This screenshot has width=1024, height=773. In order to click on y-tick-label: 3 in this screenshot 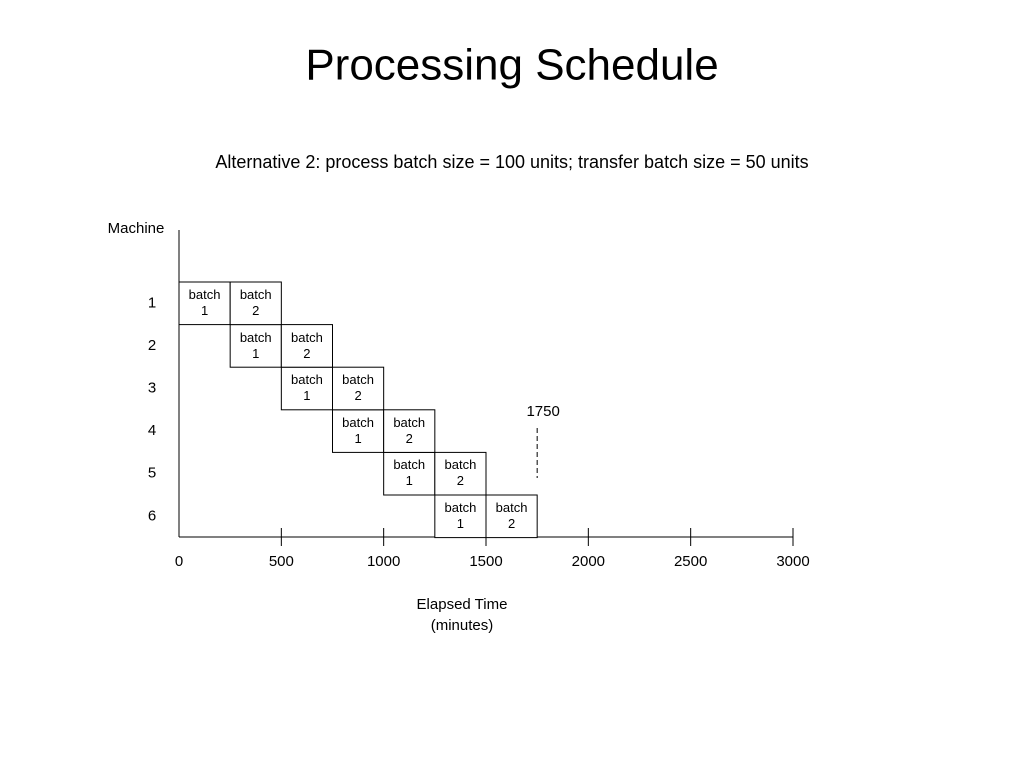, I will do `click(152, 387)`.